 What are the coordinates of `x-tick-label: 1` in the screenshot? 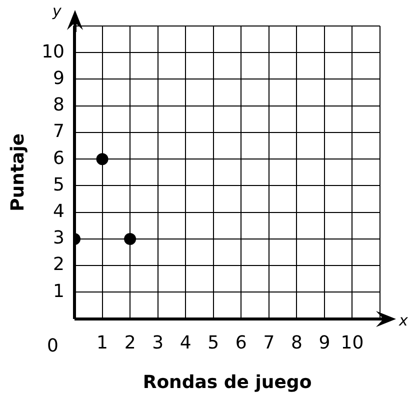 It's located at (102, 343).